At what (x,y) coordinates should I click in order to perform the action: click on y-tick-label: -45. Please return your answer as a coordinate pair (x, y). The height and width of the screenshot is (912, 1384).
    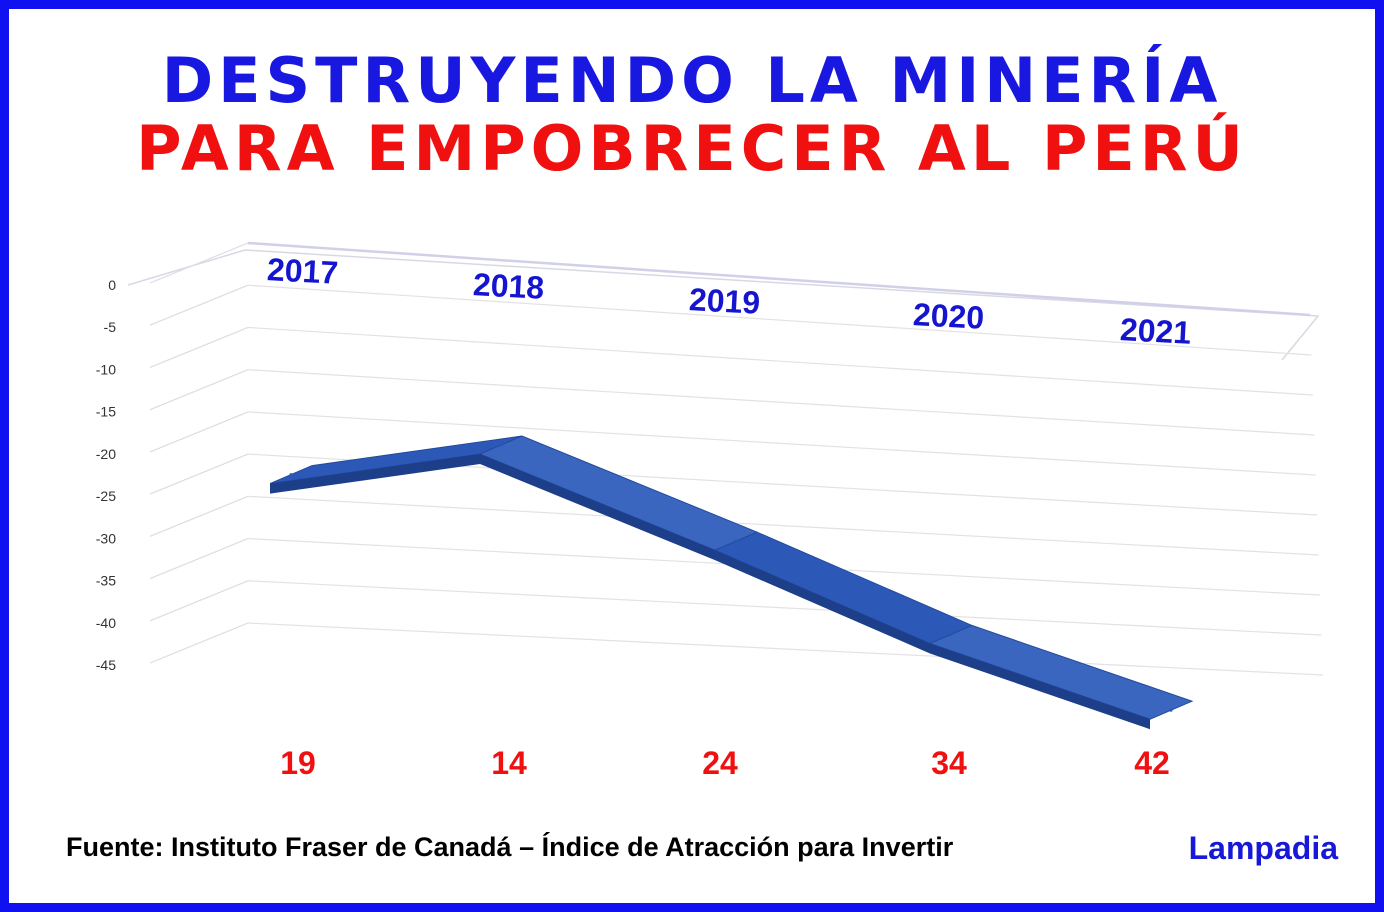
    Looking at the image, I should click on (106, 665).